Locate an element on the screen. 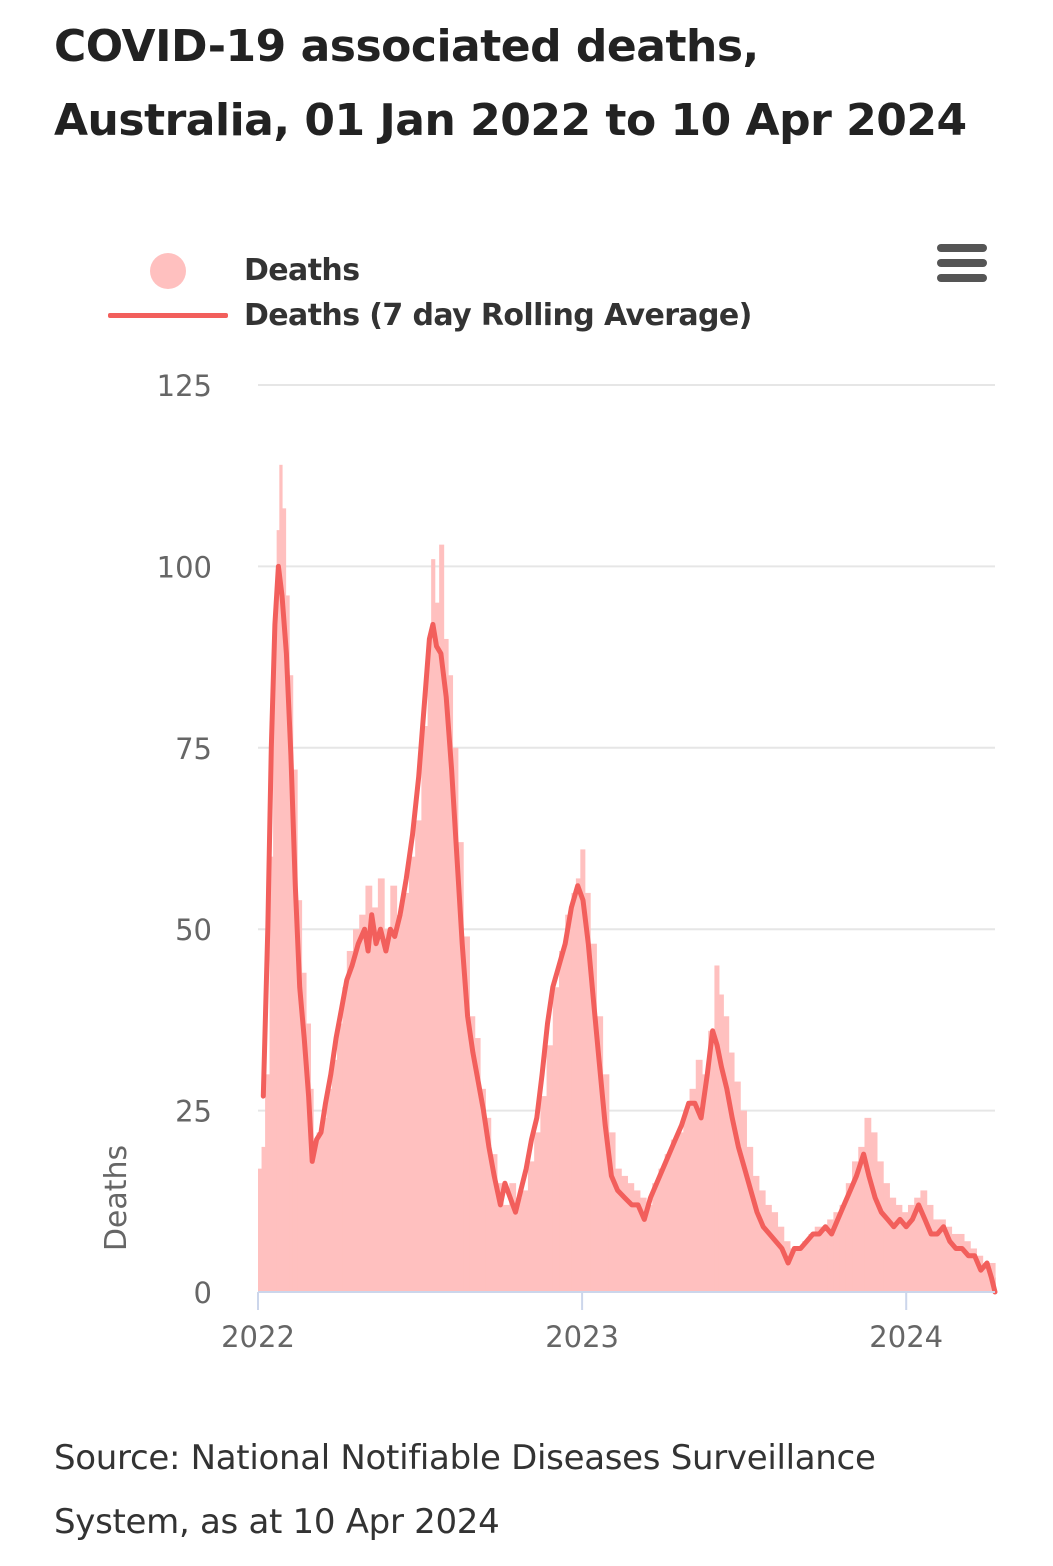  legend-item-deaths: Deaths is located at coordinates (230, 270).